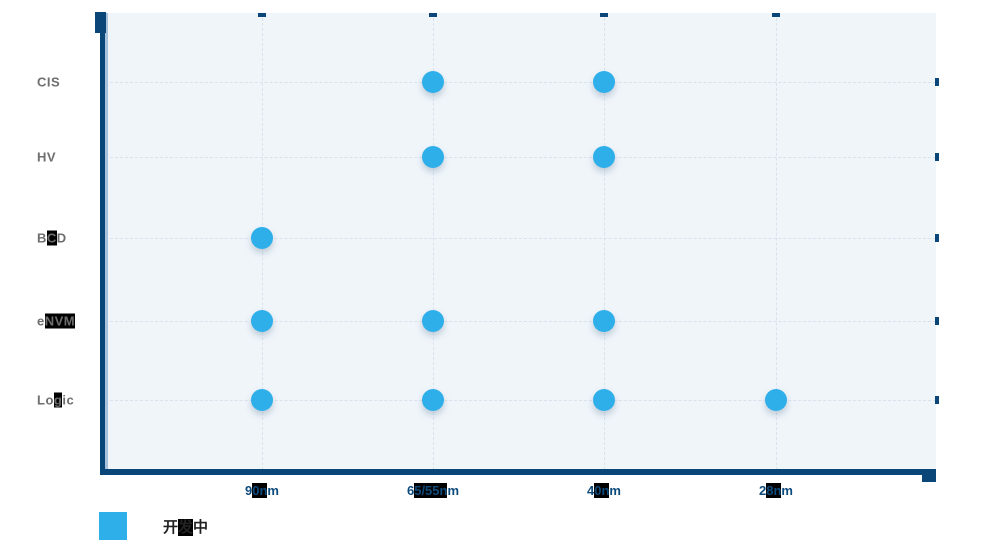  I want to click on glitch-highlight-text: 8n, so click(774, 490).